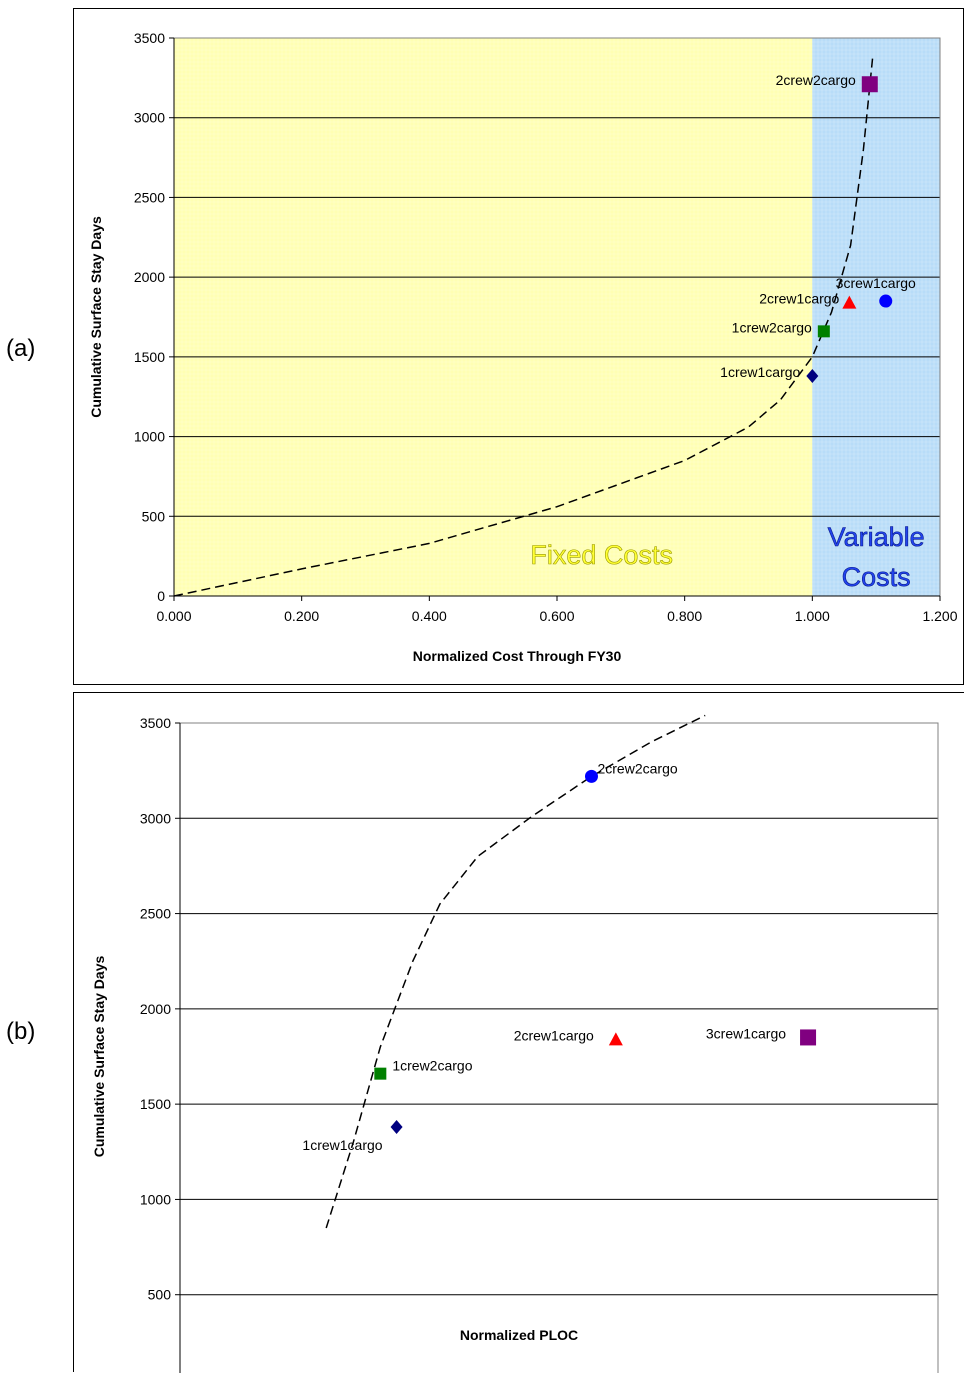 This screenshot has height=1373, width=964. Describe the element at coordinates (173, 616) in the screenshot. I see `x-tick-label: 0.000` at that location.